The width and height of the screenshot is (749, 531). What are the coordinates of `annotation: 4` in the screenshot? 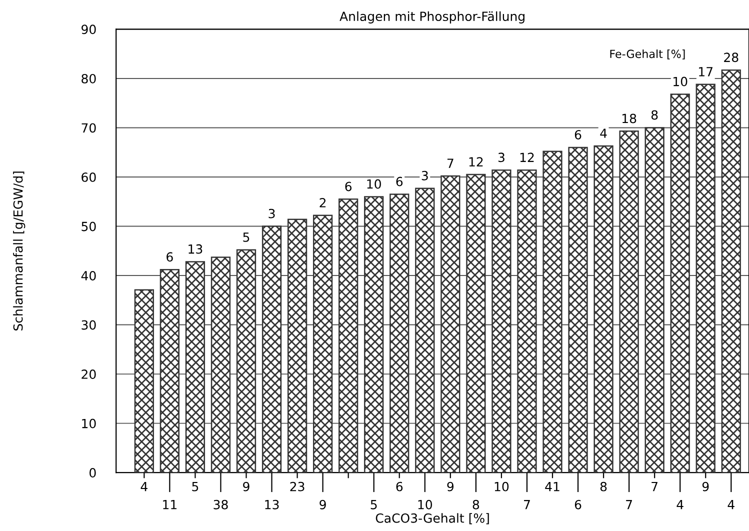 It's located at (603, 133).